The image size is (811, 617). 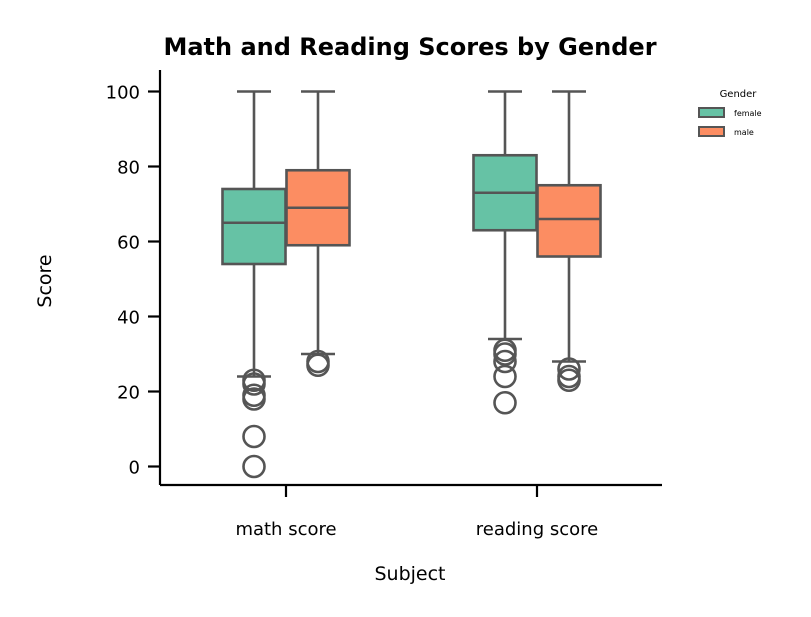 What do you see at coordinates (730, 113) in the screenshot?
I see `legend: Gender female male` at bounding box center [730, 113].